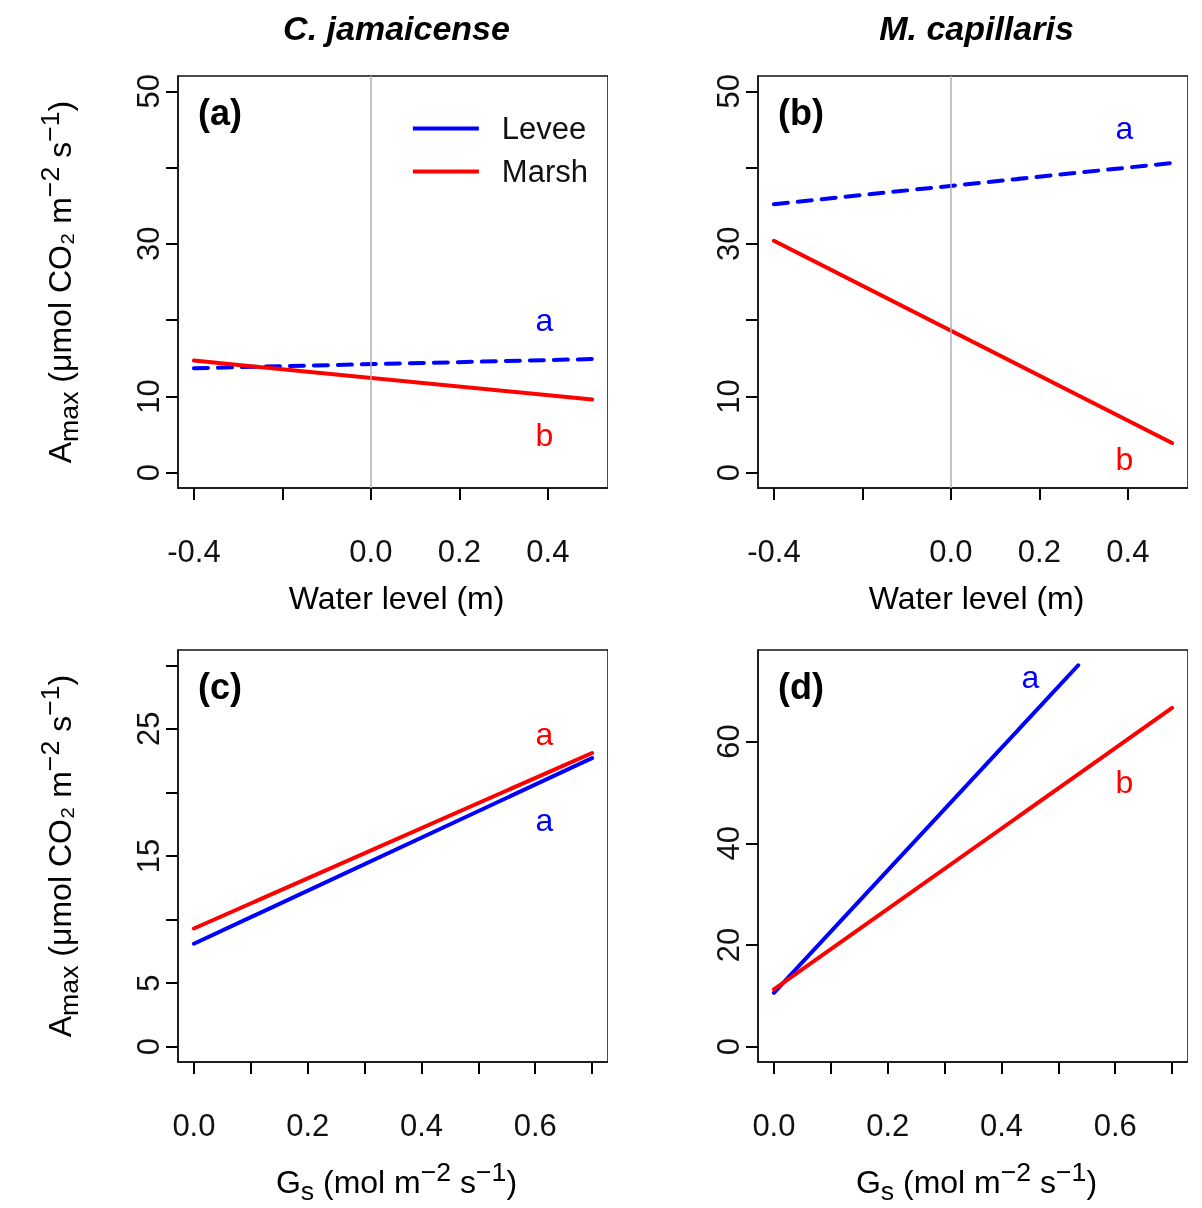 This screenshot has height=1208, width=1202. Describe the element at coordinates (148, 983) in the screenshot. I see `y-tick-label: 5` at that location.